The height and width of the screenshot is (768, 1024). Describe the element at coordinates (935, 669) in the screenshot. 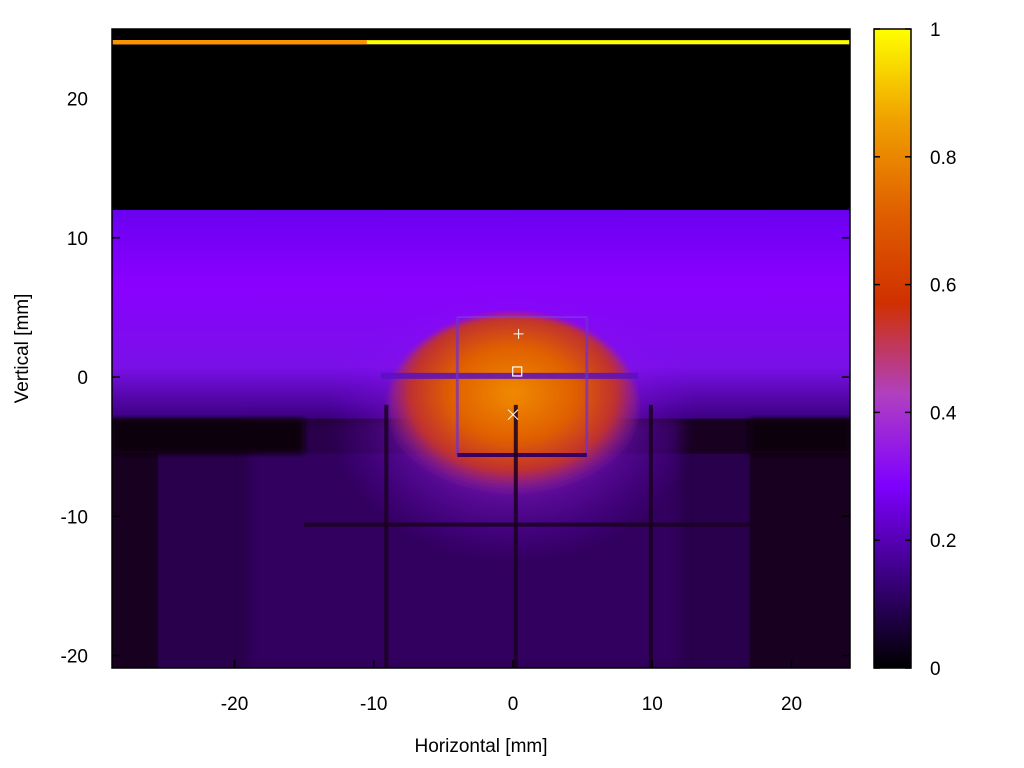

I see `colorbar-tick-label: 0` at that location.